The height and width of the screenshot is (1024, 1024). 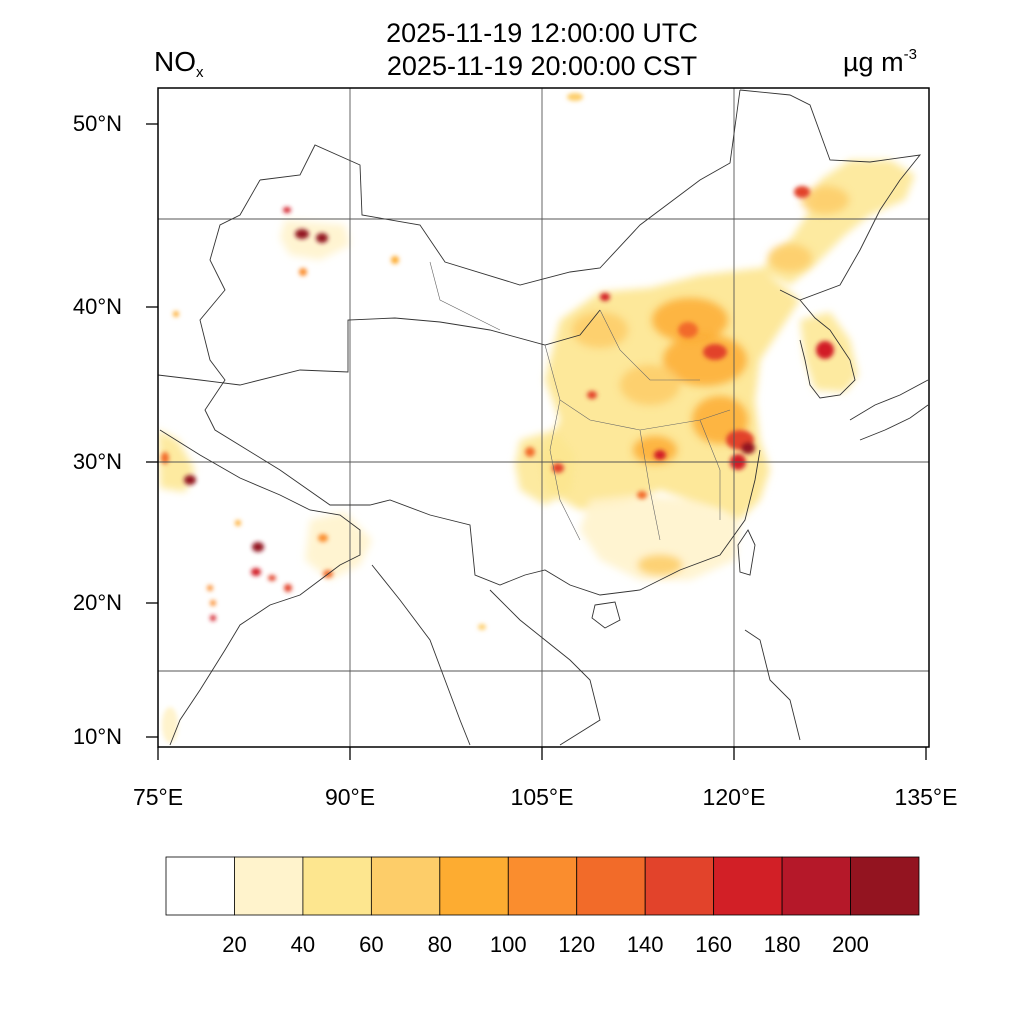 I want to click on boundary-southeast-asia, so click(x=486, y=655).